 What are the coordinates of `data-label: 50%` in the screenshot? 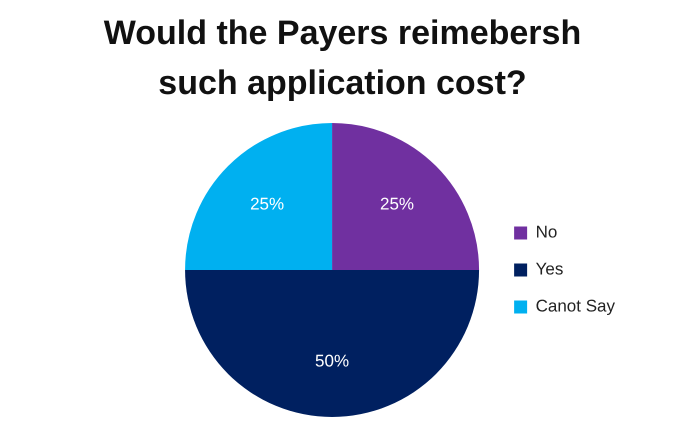 It's located at (332, 361).